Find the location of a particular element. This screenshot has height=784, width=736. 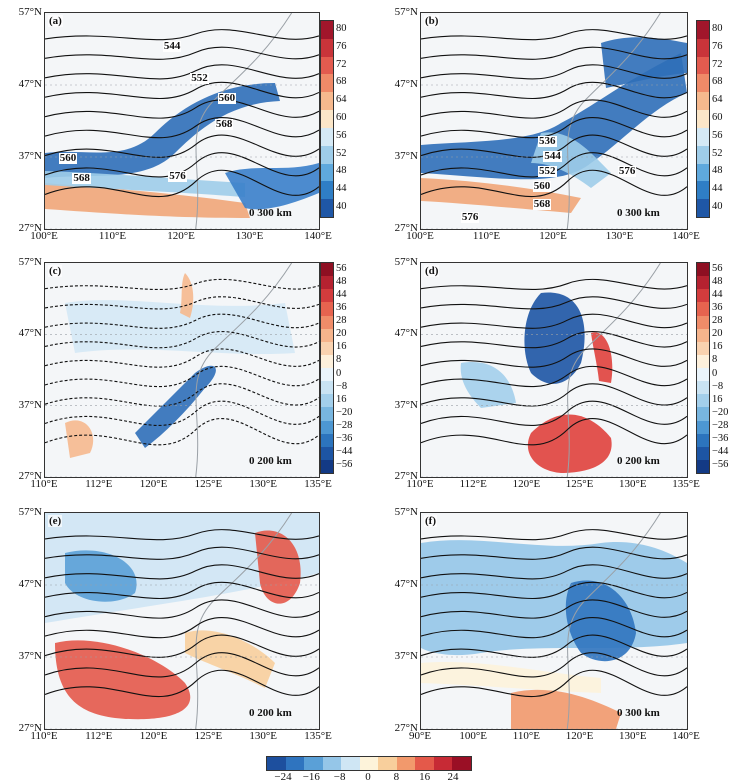

scale-label: 0 200 km is located at coordinates (270, 461).